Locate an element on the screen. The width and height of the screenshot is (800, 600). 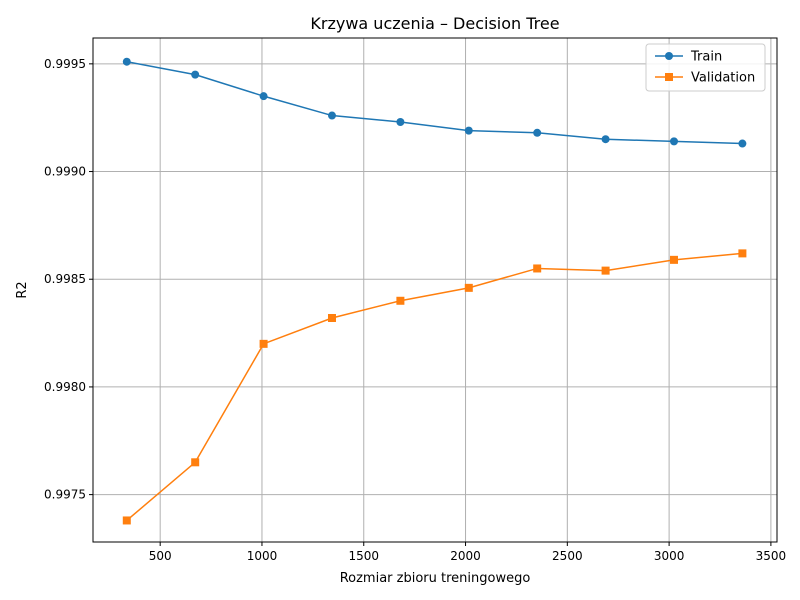
legend-item-validation: Validation is located at coordinates (705, 78).